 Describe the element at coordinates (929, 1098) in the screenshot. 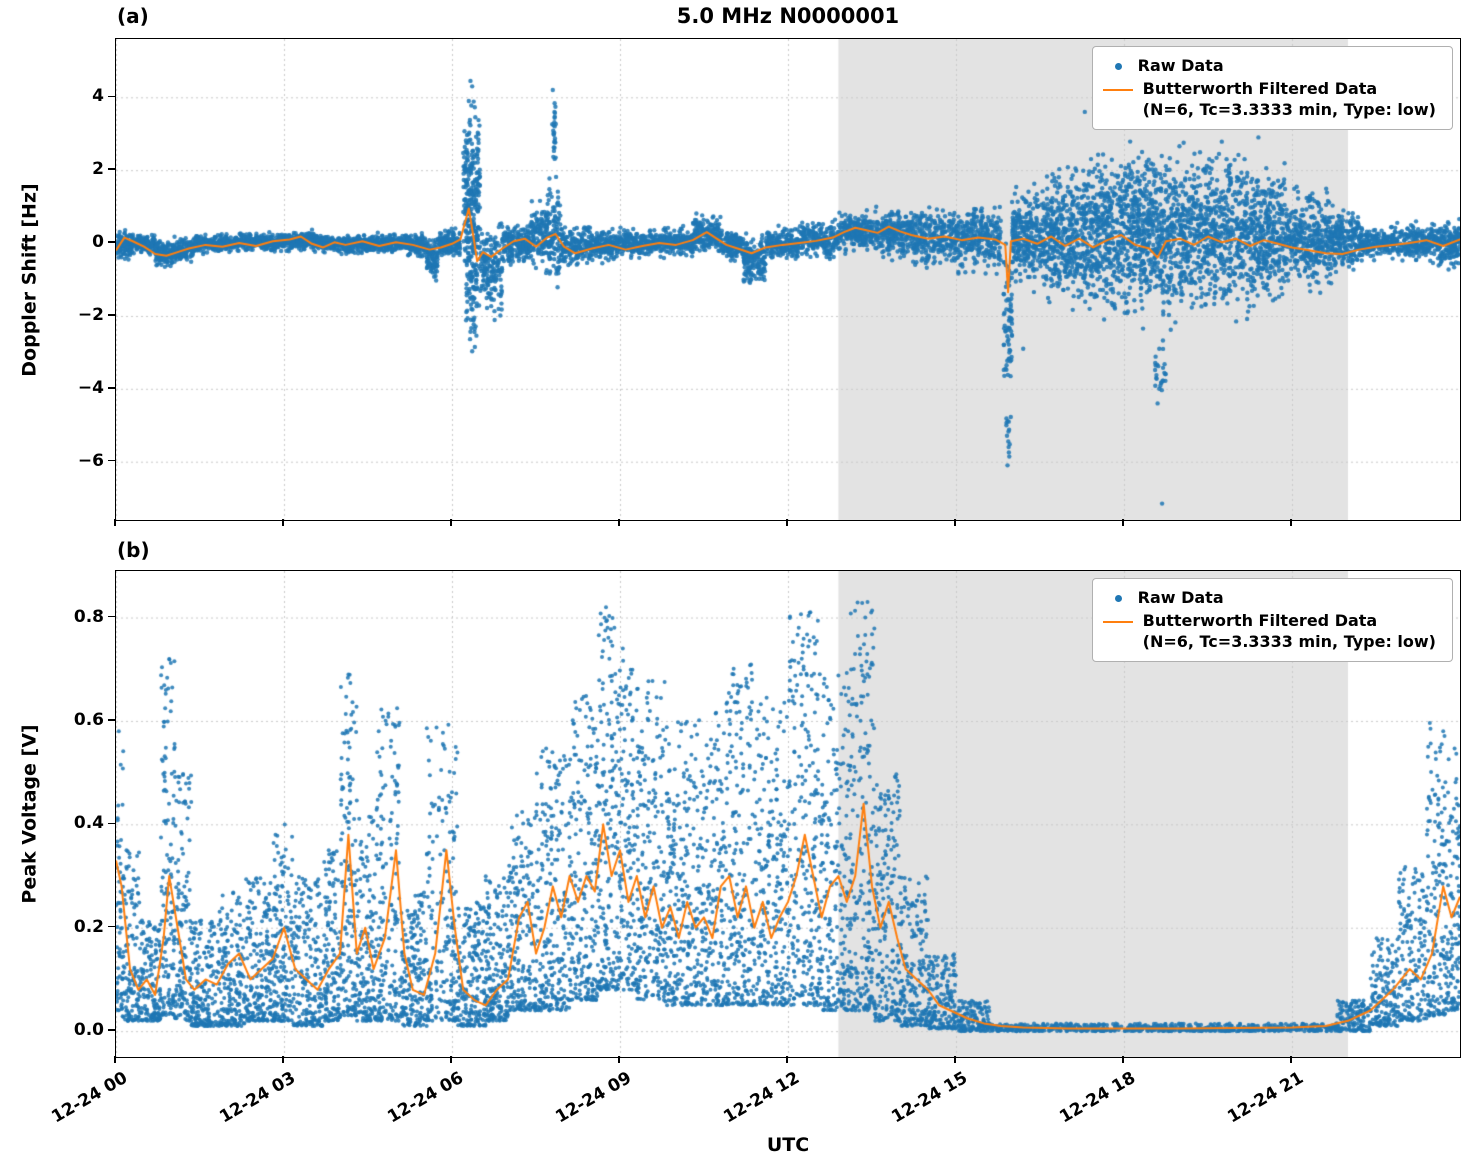

I see `x-tick-label: 12-24 15` at that location.